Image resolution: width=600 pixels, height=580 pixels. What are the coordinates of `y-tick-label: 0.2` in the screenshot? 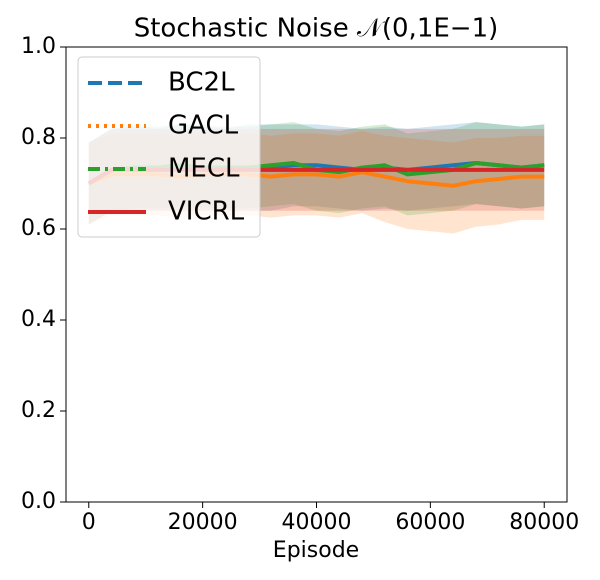 It's located at (38, 410).